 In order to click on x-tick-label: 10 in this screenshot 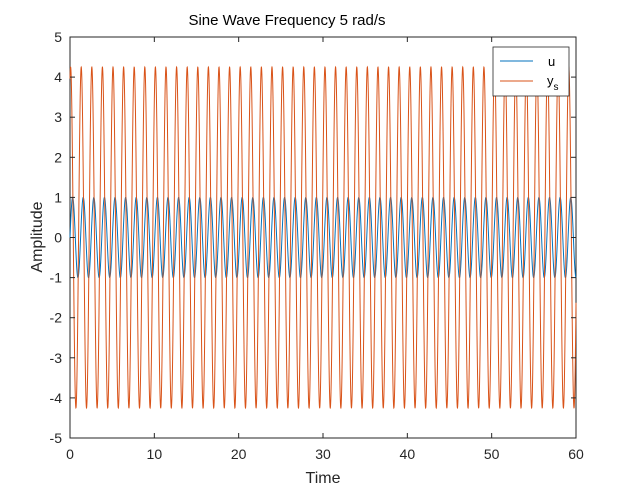, I will do `click(155, 454)`.